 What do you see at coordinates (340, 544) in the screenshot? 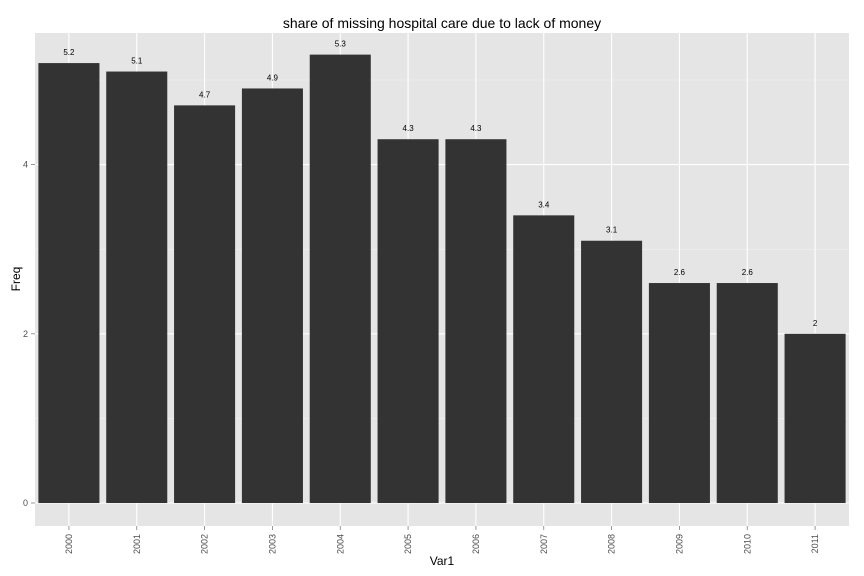
I see `x-tick-label-2004: 2004` at bounding box center [340, 544].